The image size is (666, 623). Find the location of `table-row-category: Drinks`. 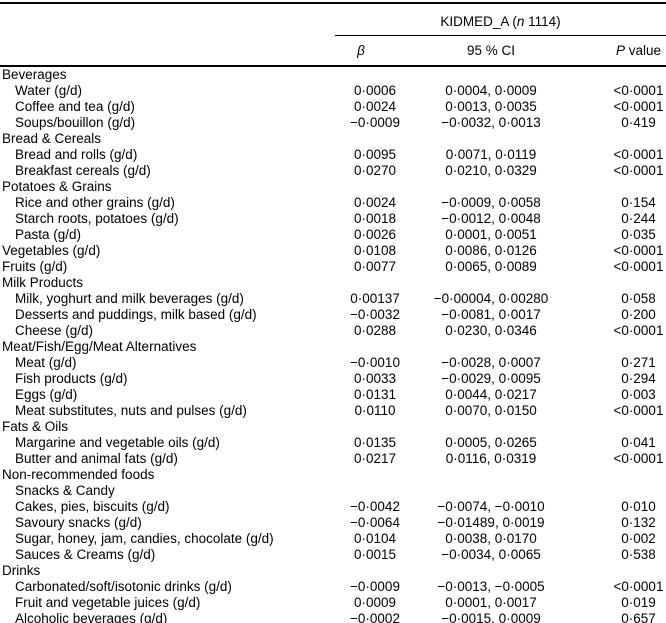

table-row-category: Drinks is located at coordinates (333, 571).